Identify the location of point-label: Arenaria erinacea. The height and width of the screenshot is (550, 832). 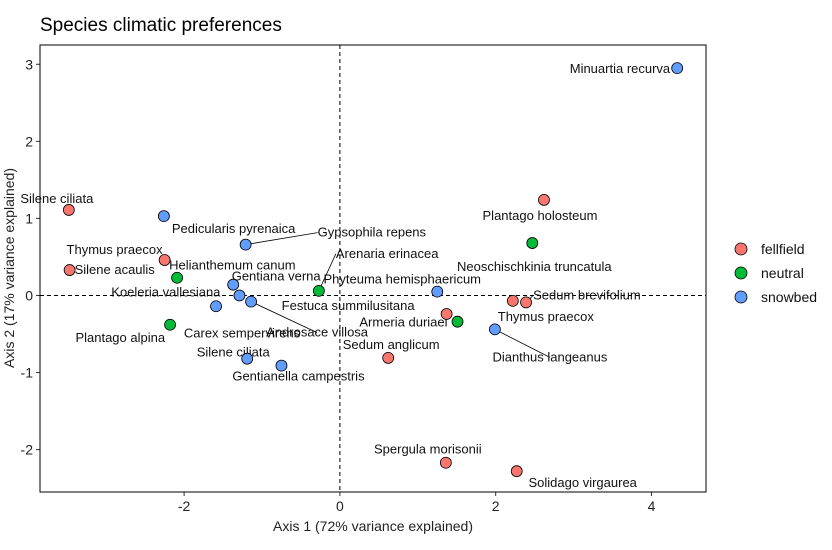
(387, 253).